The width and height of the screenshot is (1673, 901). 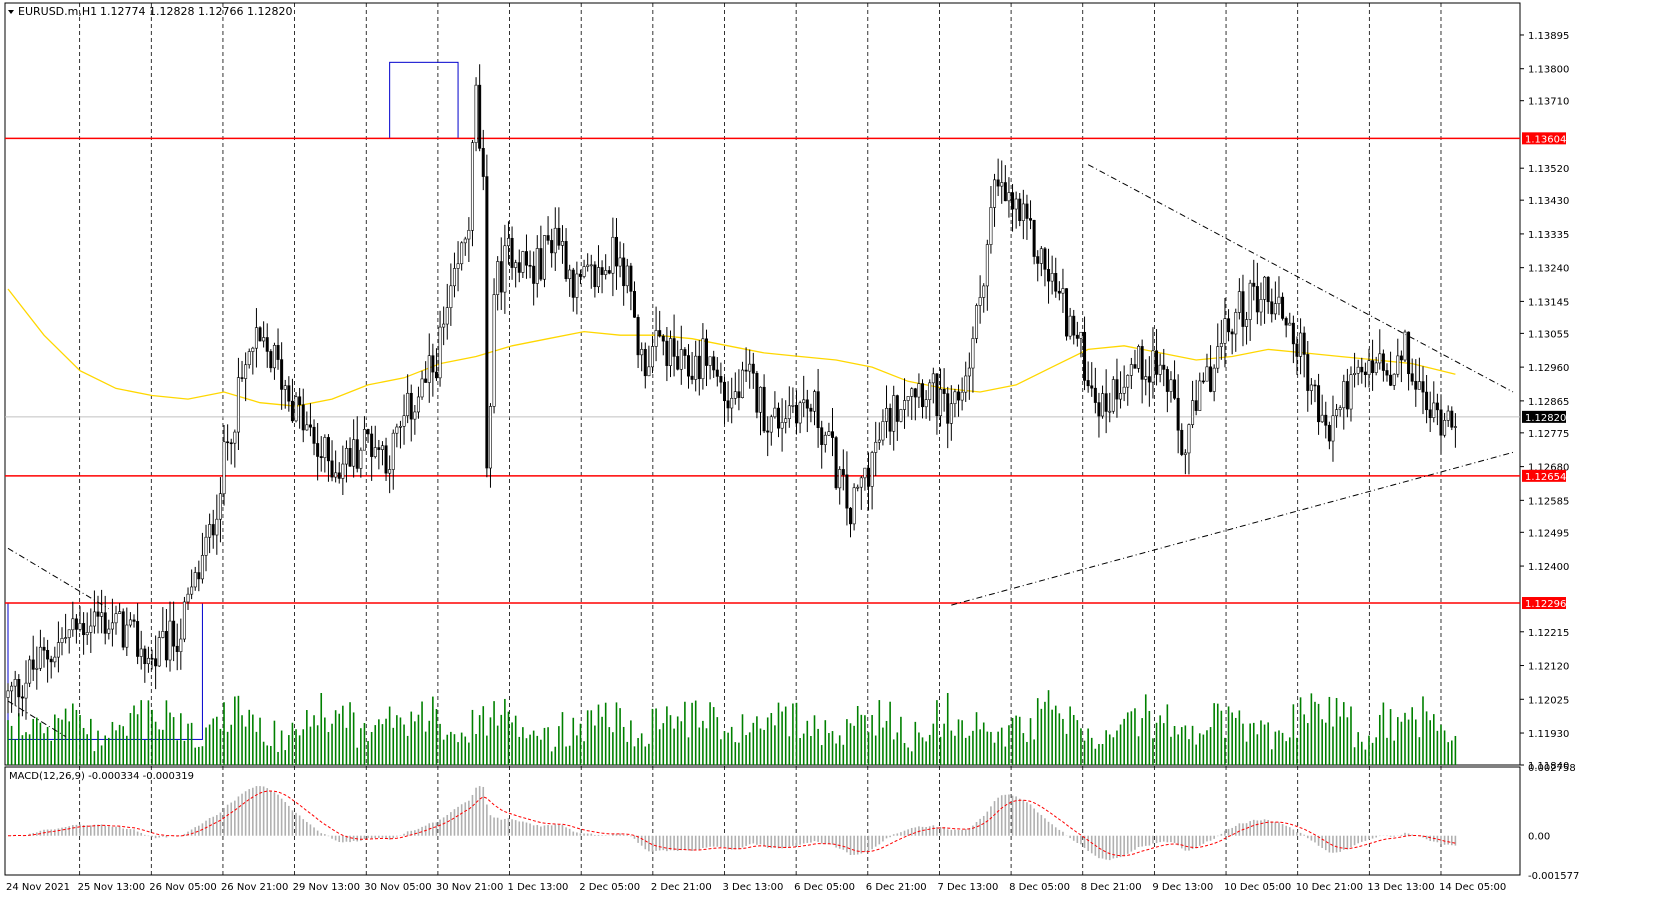 I want to click on macd-tick-label: 0.002758, so click(x=1552, y=768).